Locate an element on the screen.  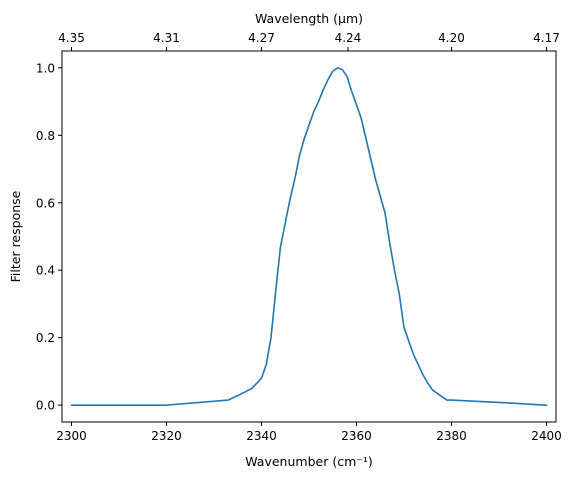
x-tick-label: 2300 is located at coordinates (71, 436).